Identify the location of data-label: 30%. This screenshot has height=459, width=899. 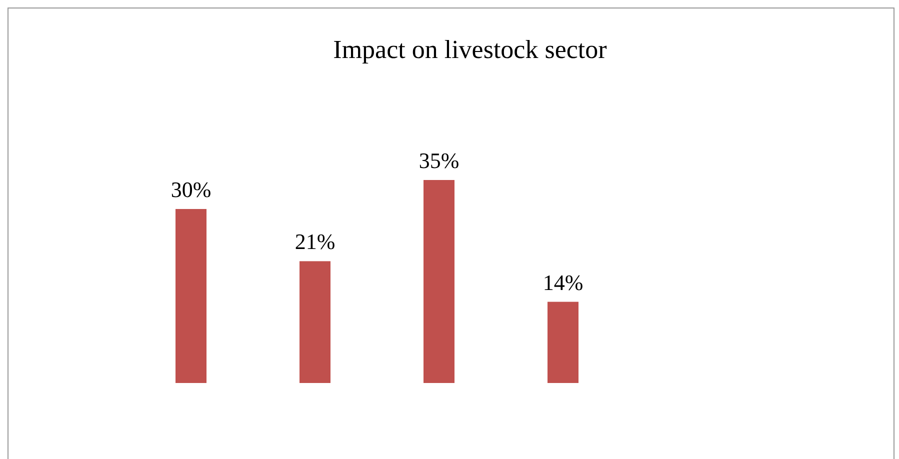
(191, 189).